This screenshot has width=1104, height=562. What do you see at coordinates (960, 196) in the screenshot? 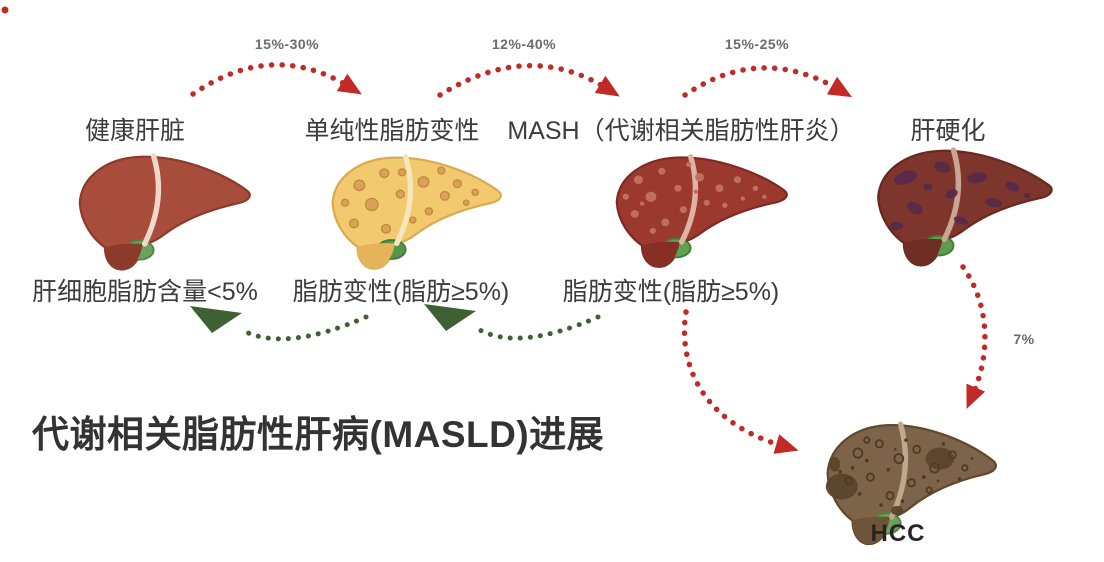
I see `cirrhosis-scar-patches` at bounding box center [960, 196].